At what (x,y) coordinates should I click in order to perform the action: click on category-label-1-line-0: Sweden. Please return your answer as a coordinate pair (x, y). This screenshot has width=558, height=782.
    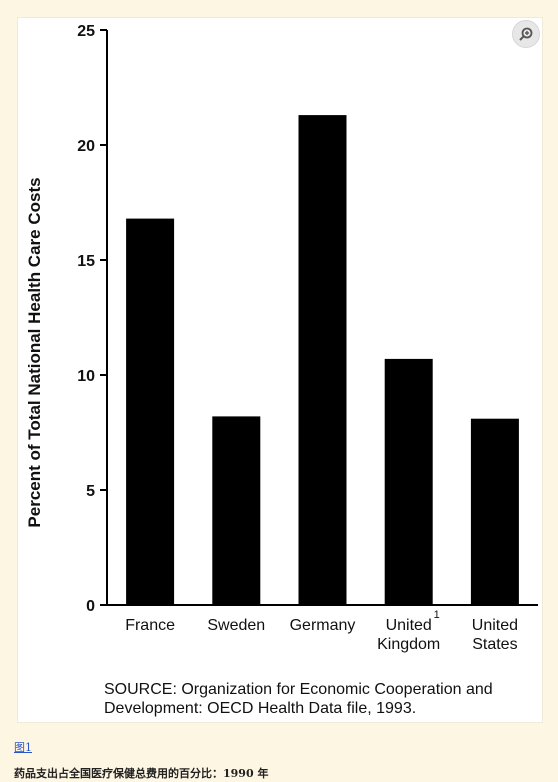
    Looking at the image, I should click on (236, 625).